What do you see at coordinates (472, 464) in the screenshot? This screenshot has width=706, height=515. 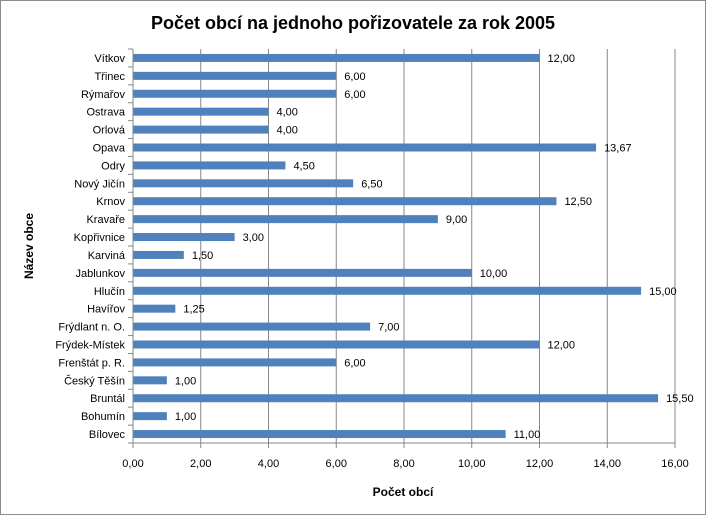 I see `x-tick-label: 10,00` at bounding box center [472, 464].